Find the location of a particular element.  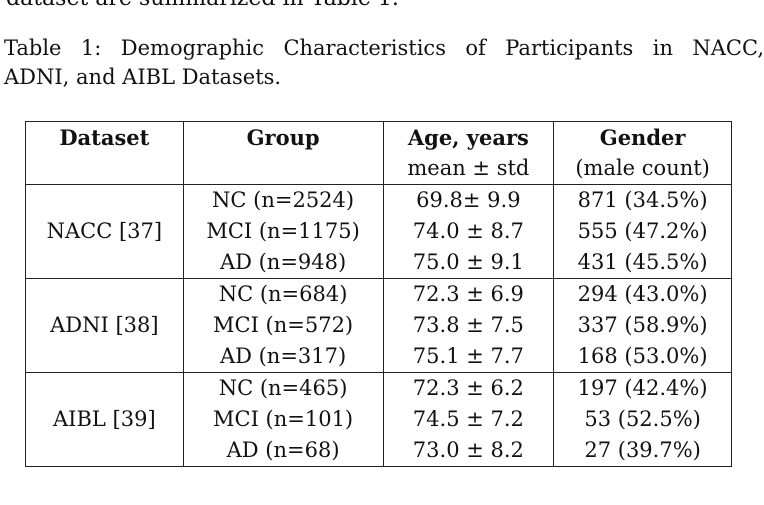

subheader-gender: (male count) is located at coordinates (642, 169).